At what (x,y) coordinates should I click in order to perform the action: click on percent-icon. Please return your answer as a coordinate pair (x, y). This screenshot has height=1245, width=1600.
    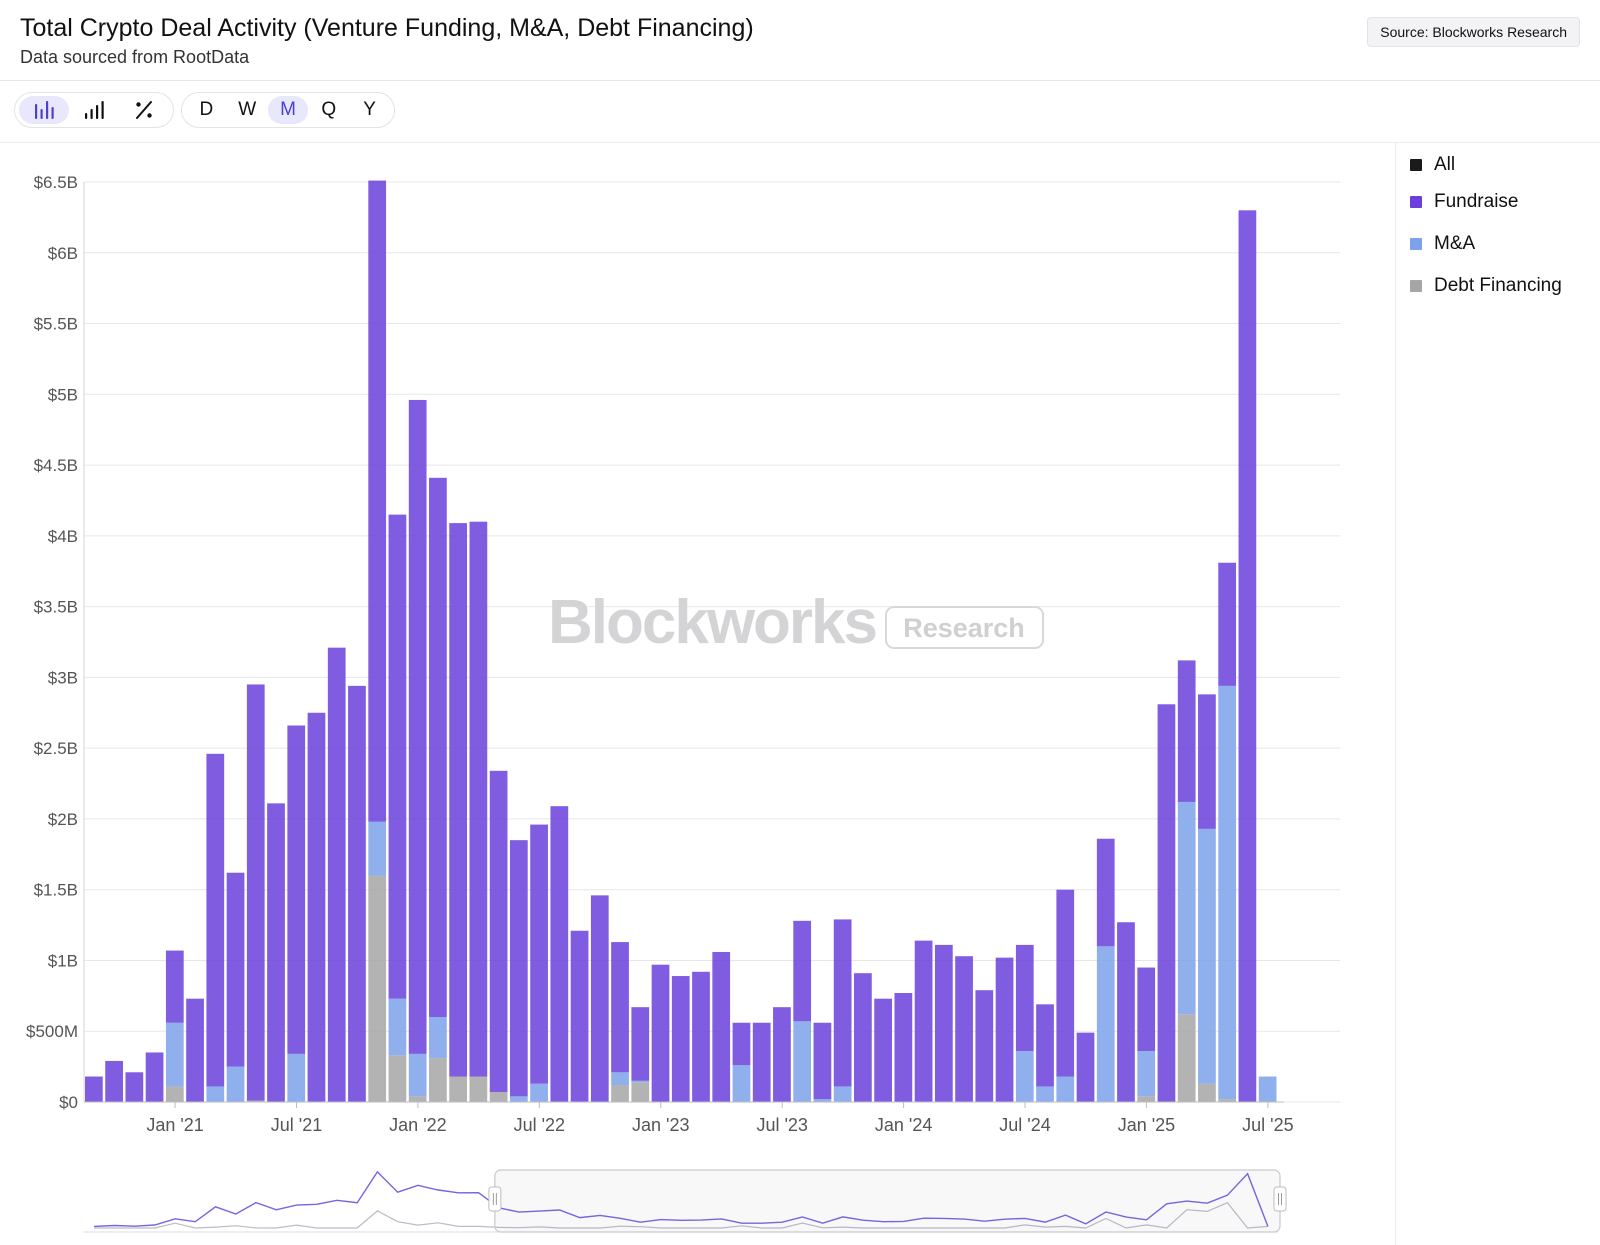
    Looking at the image, I should click on (144, 110).